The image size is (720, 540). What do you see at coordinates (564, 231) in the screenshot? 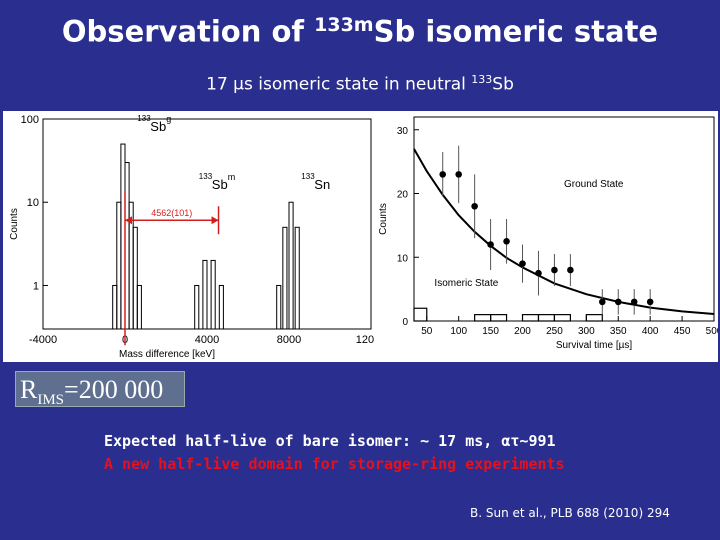
I see `fit-curve` at bounding box center [564, 231].